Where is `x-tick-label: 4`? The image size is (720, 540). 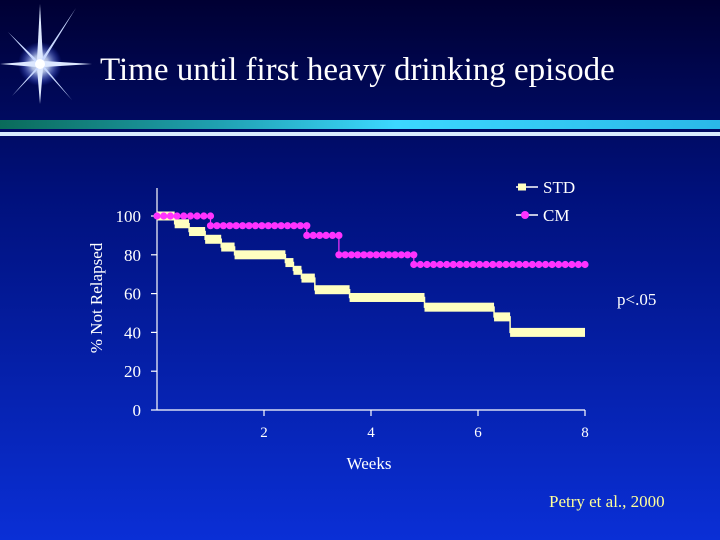 x-tick-label: 4 is located at coordinates (371, 433).